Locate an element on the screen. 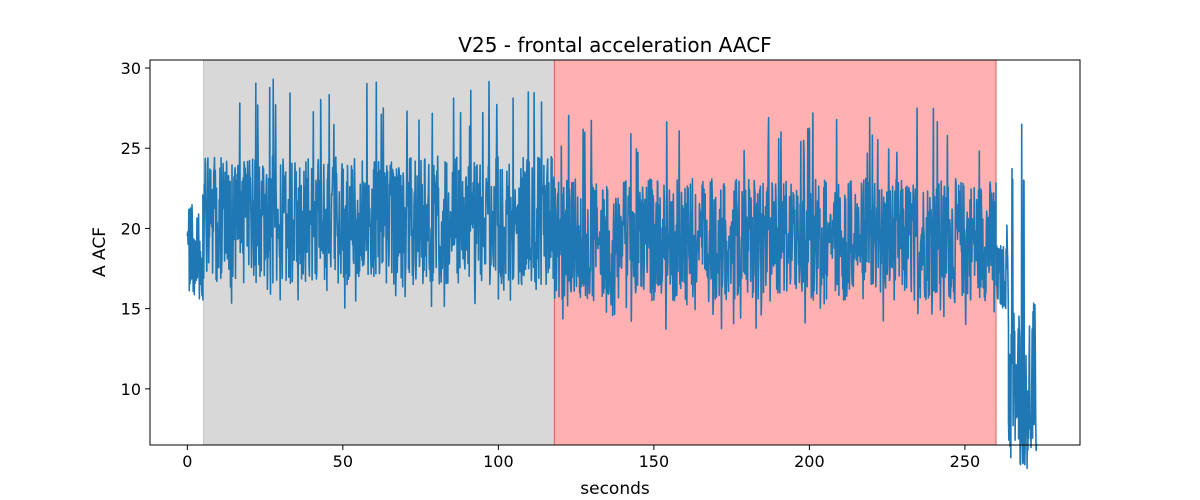 Image resolution: width=1200 pixels, height=500 pixels. x-axis-label: seconds is located at coordinates (615, 489).